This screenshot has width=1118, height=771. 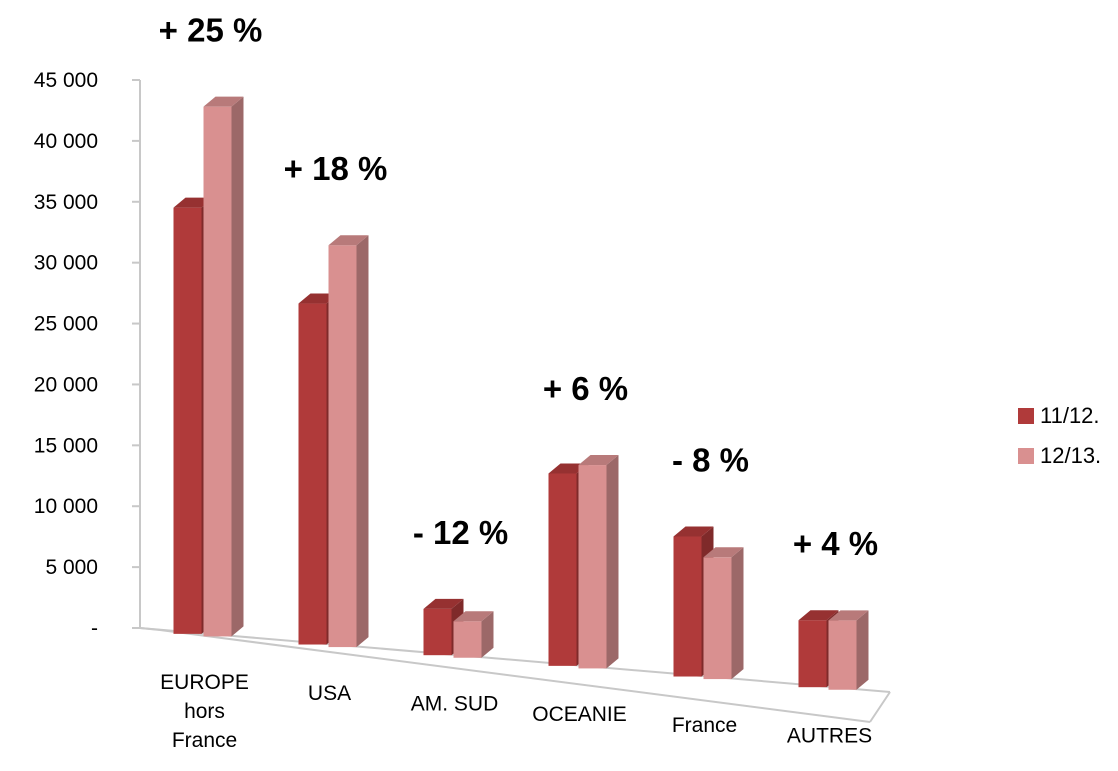 I want to click on x-tick-label-line: AUTRES, so click(x=829, y=736).